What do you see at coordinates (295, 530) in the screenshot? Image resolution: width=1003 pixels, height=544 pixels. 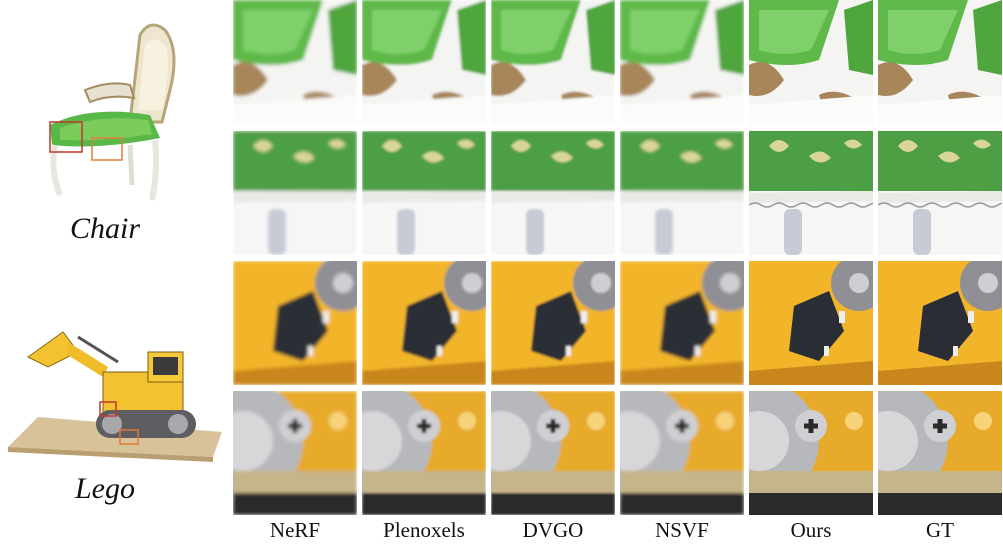 I see `method-label-nerf: NeRF` at bounding box center [295, 530].